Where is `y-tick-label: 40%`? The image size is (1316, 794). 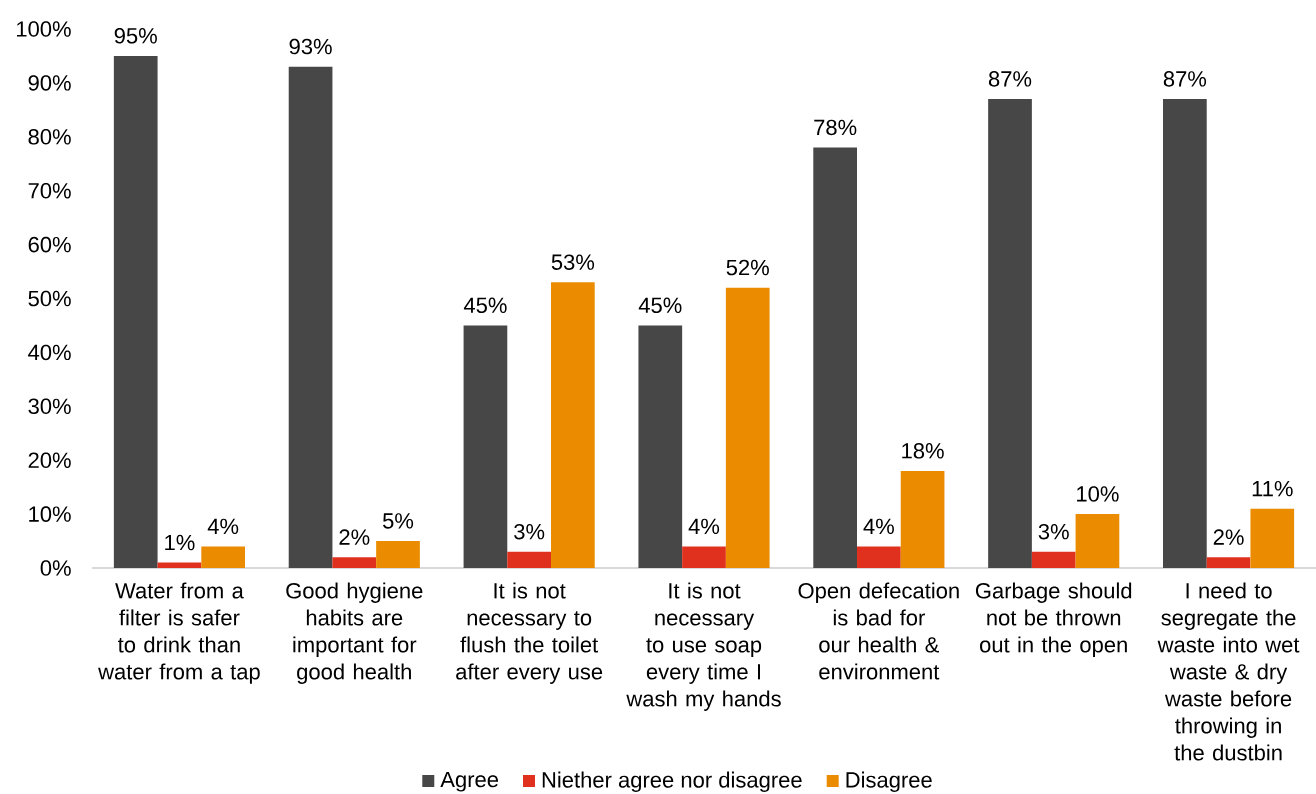
y-tick-label: 40% is located at coordinates (49, 352).